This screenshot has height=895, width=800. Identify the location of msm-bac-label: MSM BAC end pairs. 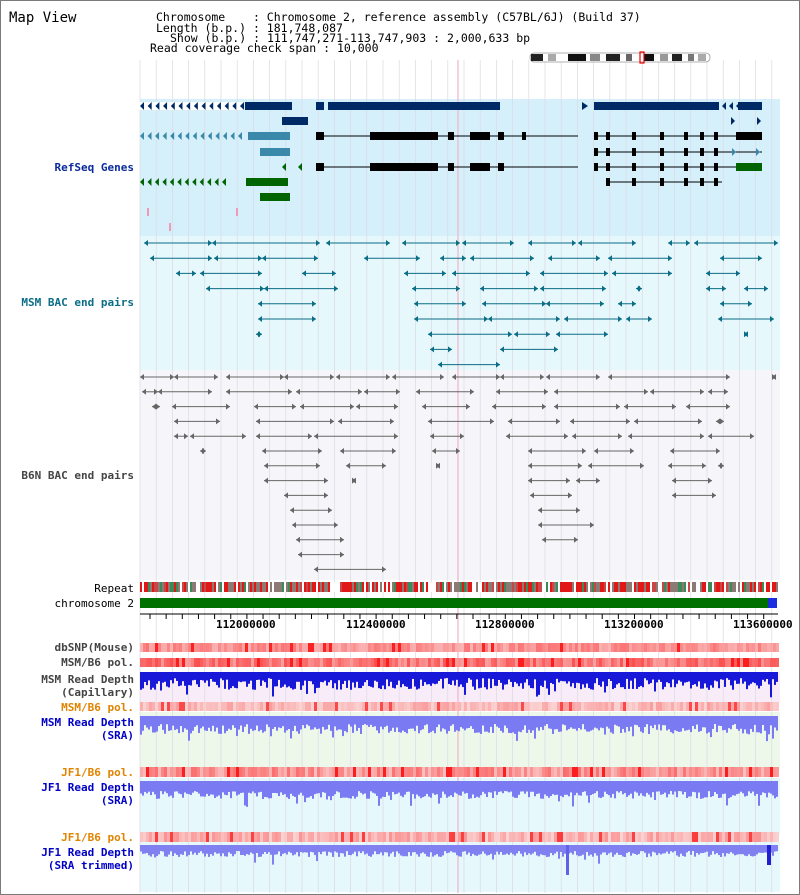
(77, 302).